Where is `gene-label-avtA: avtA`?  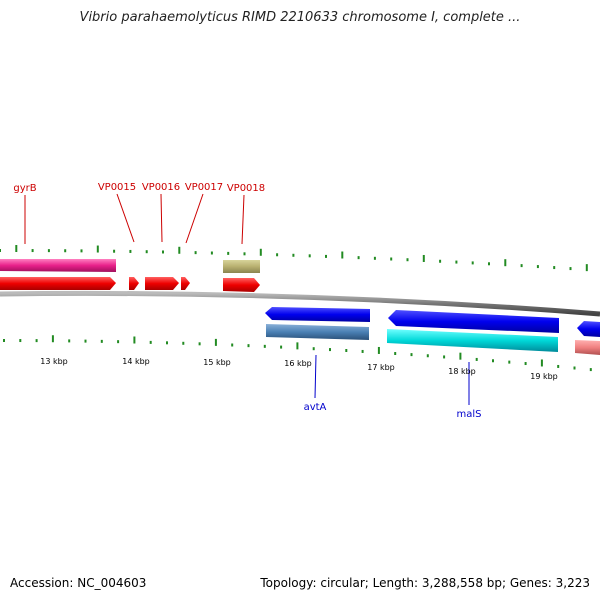 gene-label-avtA: avtA is located at coordinates (315, 407).